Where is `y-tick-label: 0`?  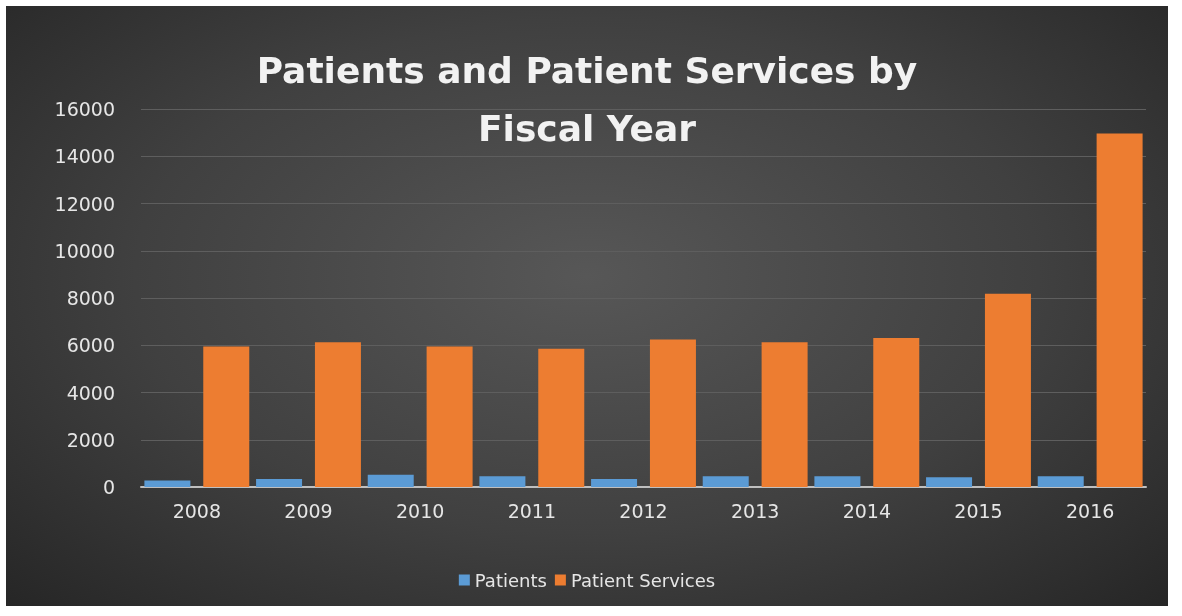
y-tick-label: 0 is located at coordinates (108, 487).